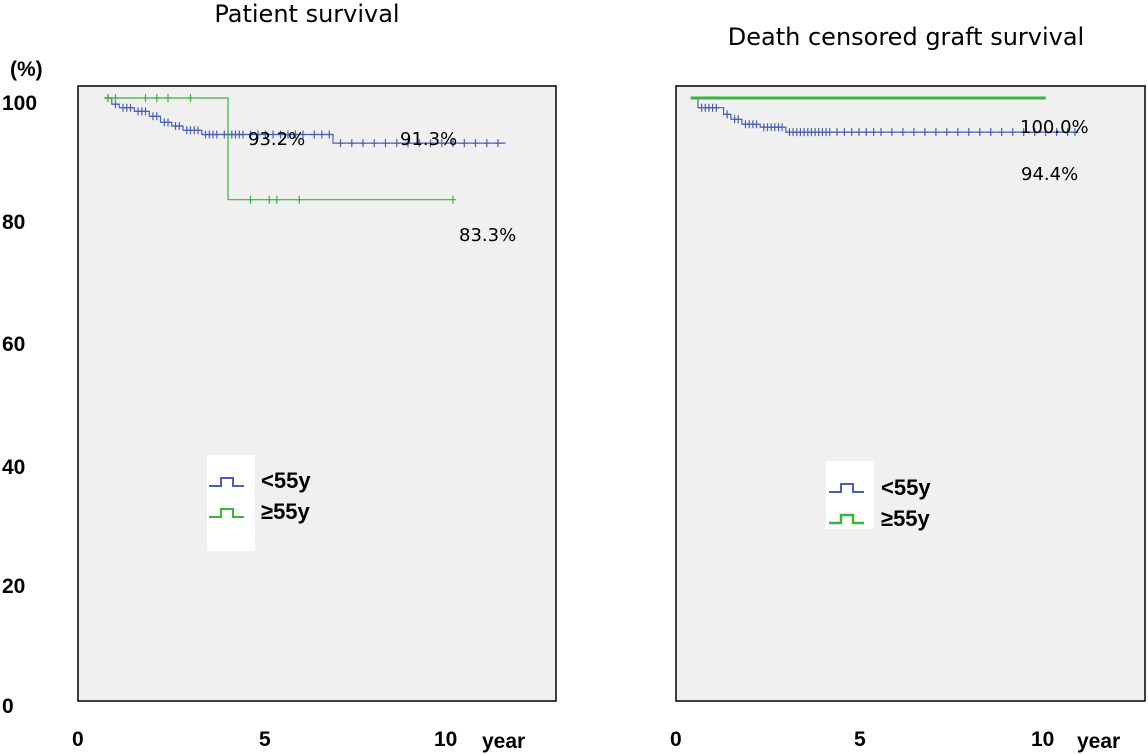  I want to click on data-label: 94.4%, so click(1049, 174).